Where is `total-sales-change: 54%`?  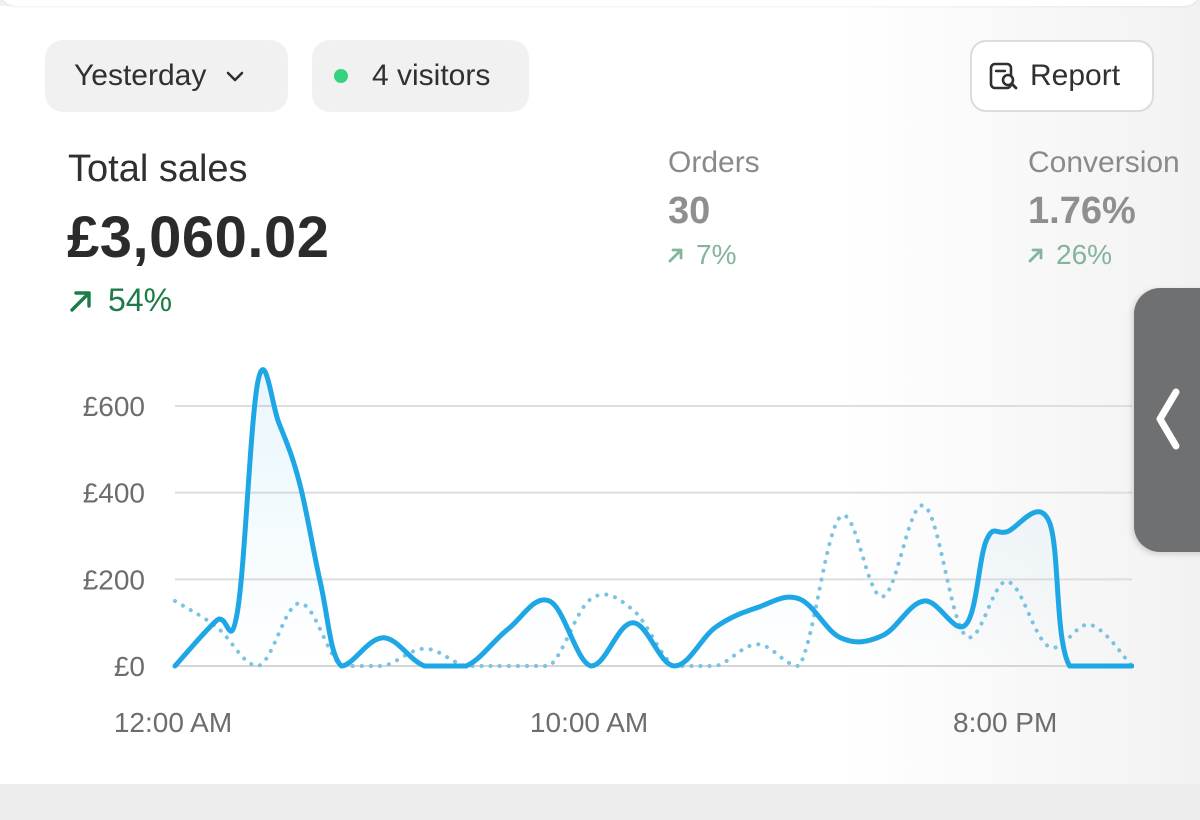 total-sales-change: 54% is located at coordinates (120, 300).